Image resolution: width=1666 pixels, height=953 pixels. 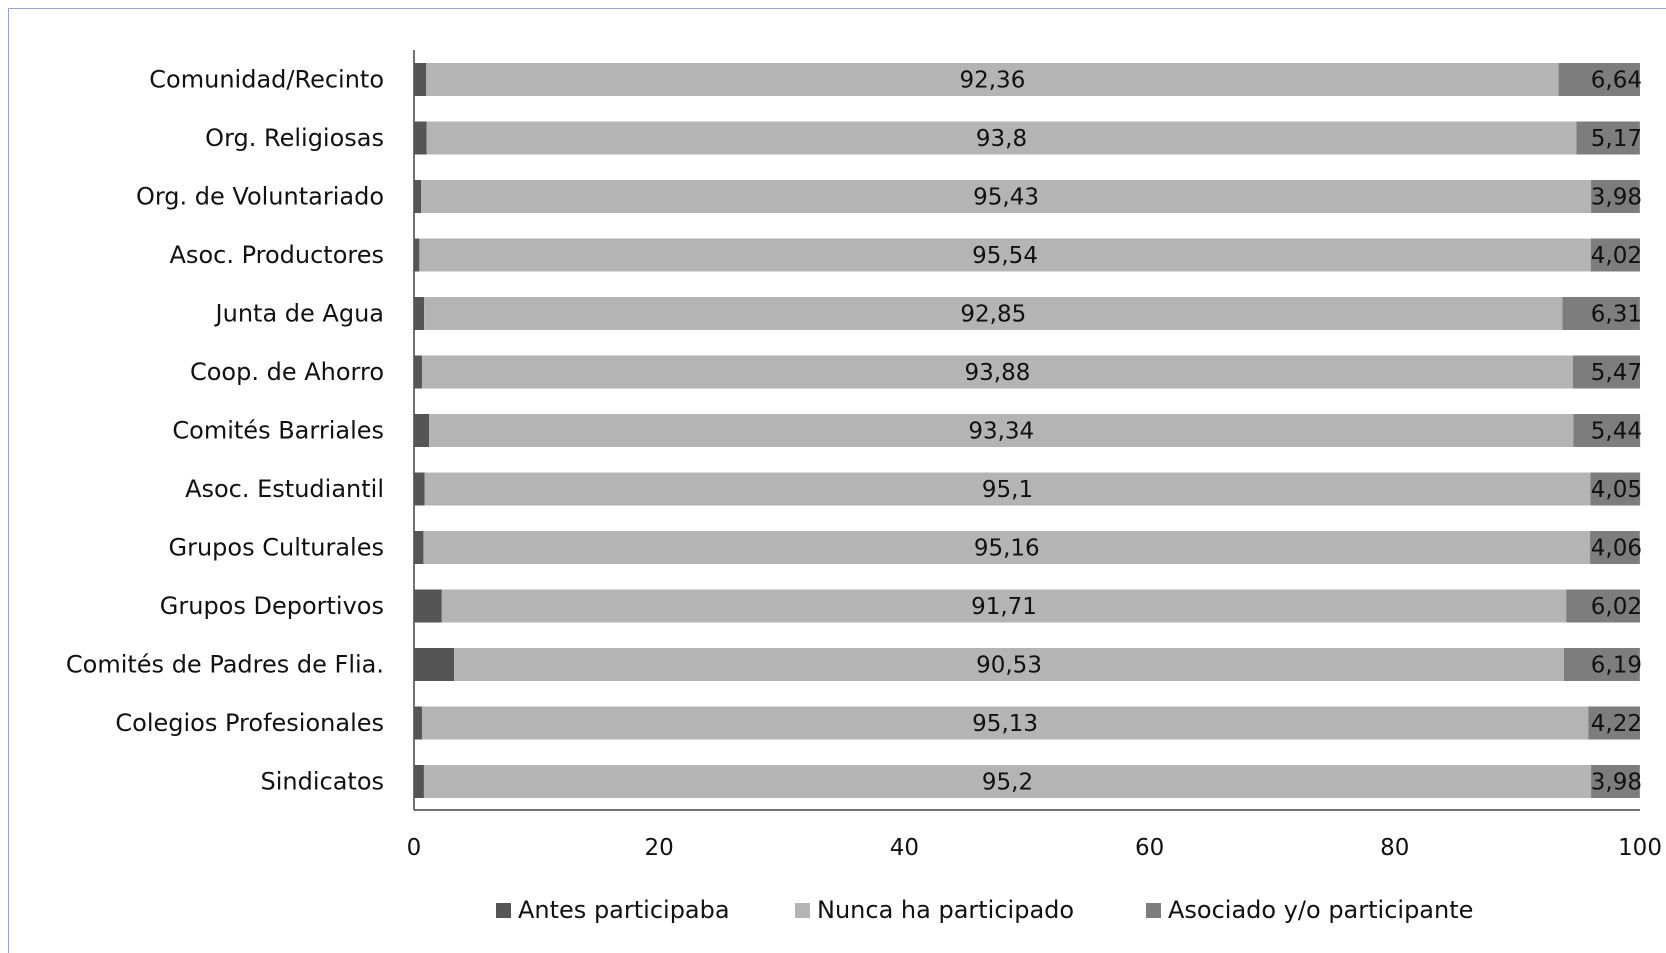 I want to click on x-tick-label: 20, so click(x=659, y=848).